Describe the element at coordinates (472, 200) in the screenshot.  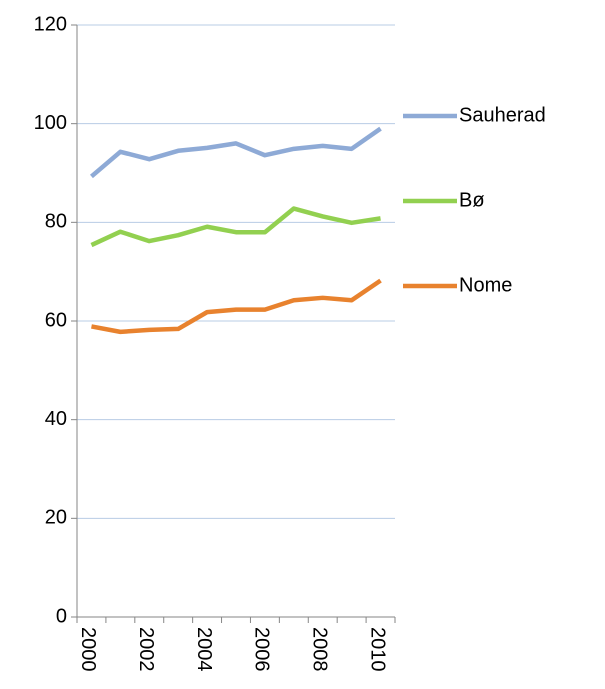
I see `legend-label: Bø` at that location.